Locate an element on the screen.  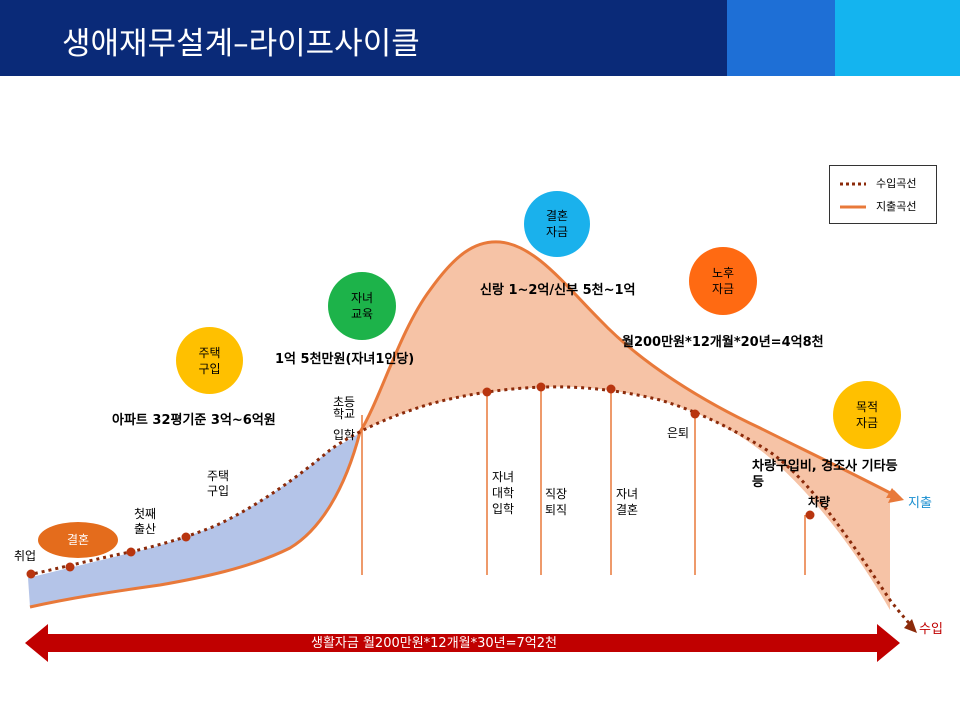
expense-end-label: 지출 is located at coordinates (920, 503).